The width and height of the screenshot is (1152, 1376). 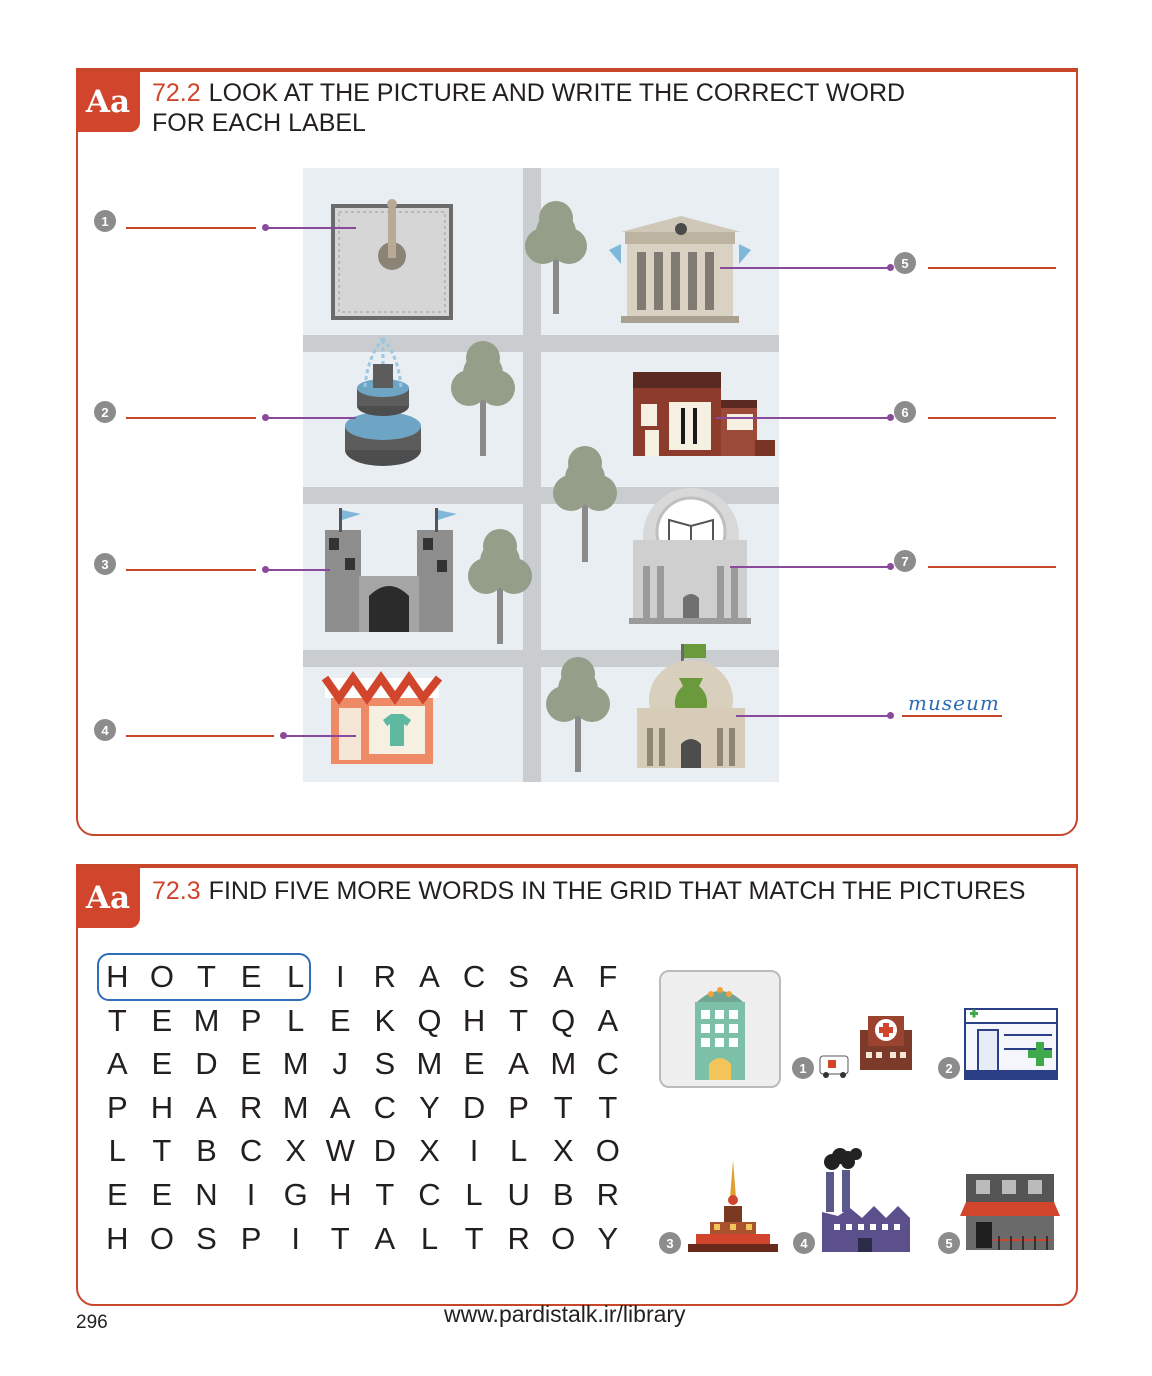 What do you see at coordinates (385, 1020) in the screenshot?
I see `grid-letter: K` at bounding box center [385, 1020].